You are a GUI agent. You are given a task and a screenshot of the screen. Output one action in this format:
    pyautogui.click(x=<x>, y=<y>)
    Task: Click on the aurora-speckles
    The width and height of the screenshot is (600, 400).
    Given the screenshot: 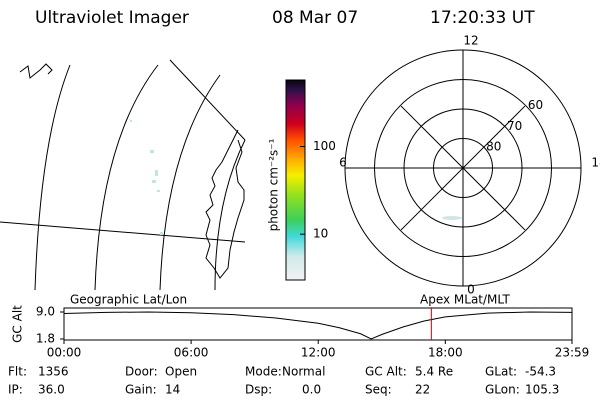 What is the action you would take?
    pyautogui.click(x=146, y=177)
    